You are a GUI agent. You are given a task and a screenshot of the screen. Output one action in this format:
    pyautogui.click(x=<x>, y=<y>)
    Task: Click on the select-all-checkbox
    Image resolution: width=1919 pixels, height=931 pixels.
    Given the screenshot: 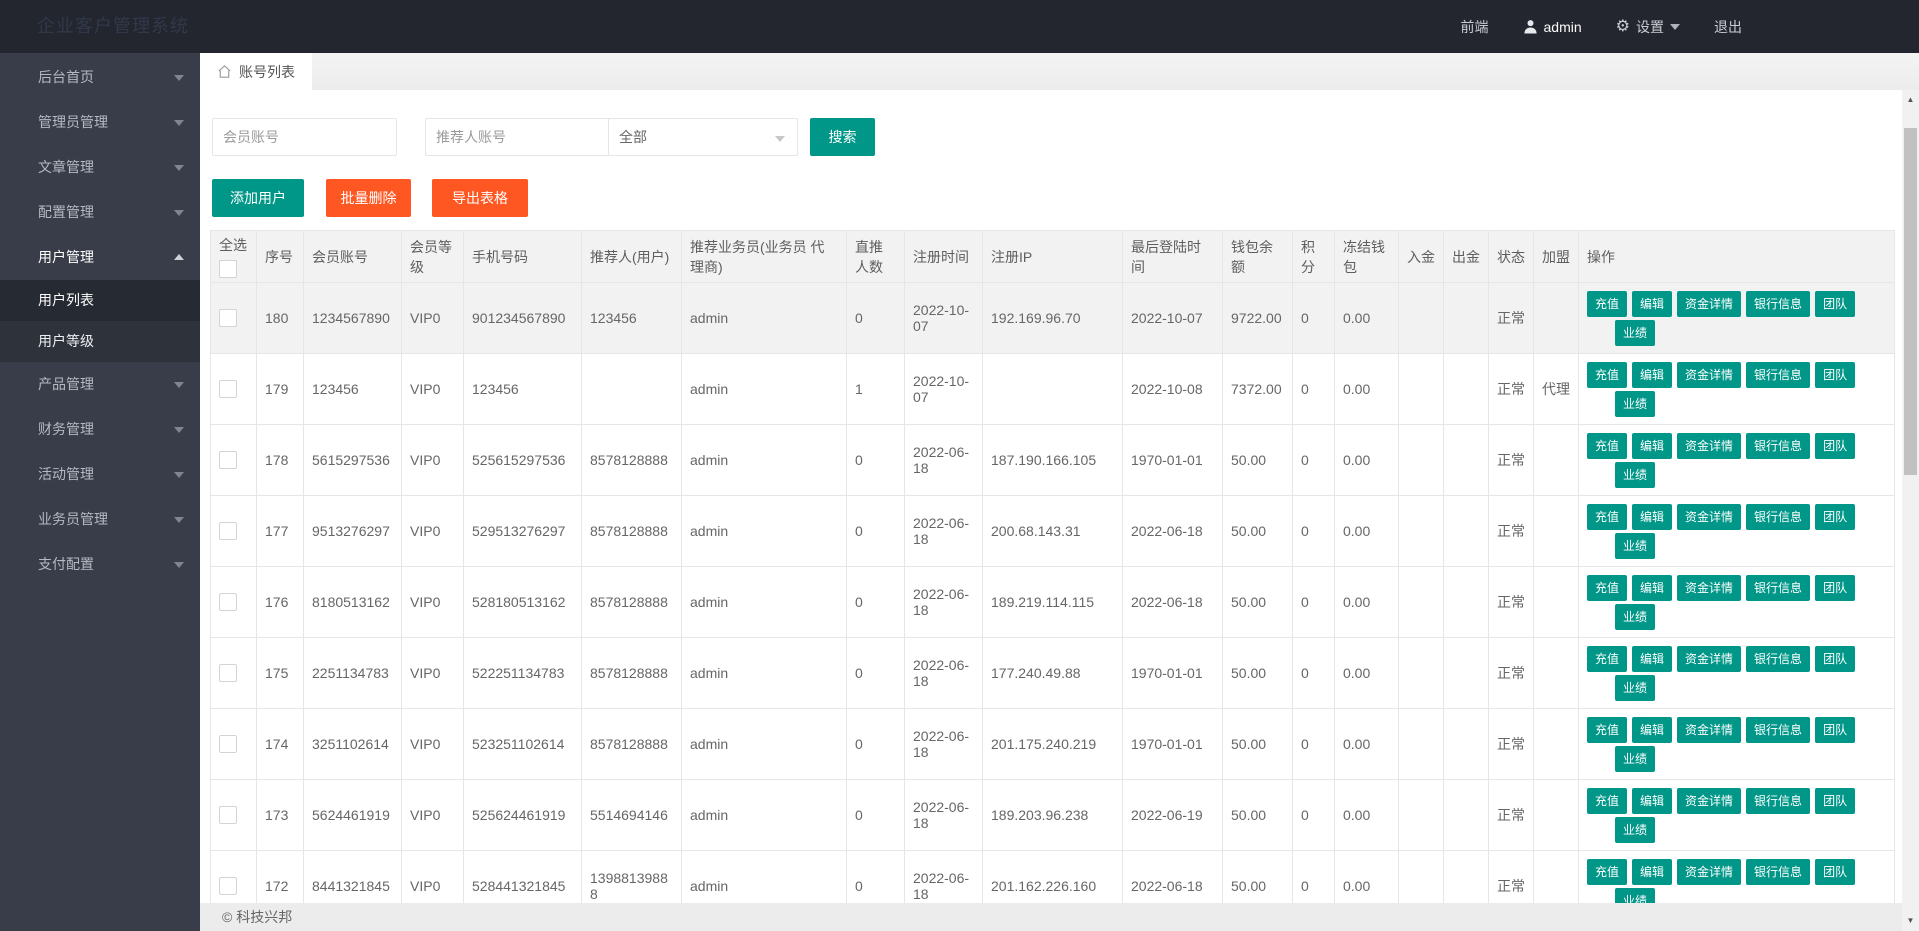 What is the action you would take?
    pyautogui.click(x=228, y=269)
    